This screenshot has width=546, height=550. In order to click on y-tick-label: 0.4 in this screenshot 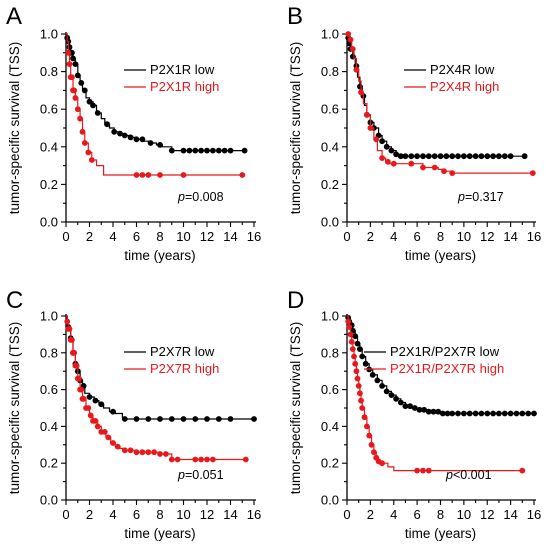, I will do `click(49, 426)`.